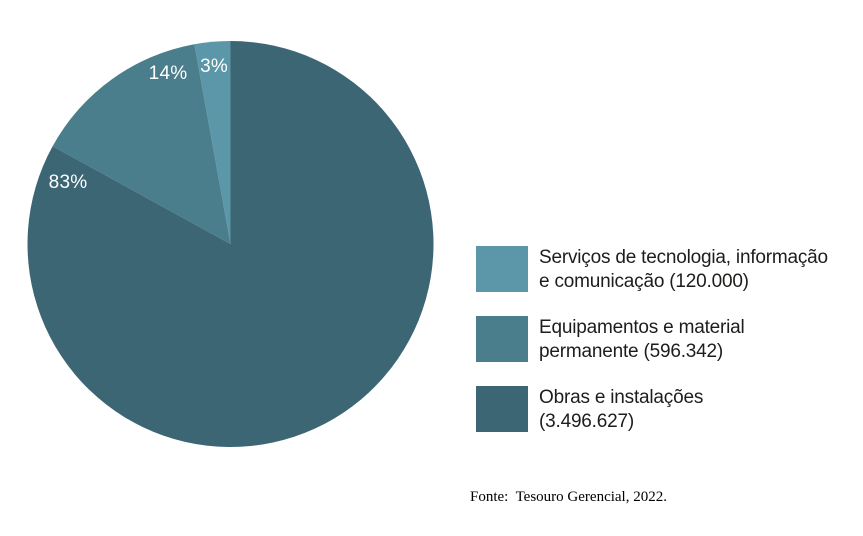  Describe the element at coordinates (68, 182) in the screenshot. I see `percent-label-obras: 83%` at that location.